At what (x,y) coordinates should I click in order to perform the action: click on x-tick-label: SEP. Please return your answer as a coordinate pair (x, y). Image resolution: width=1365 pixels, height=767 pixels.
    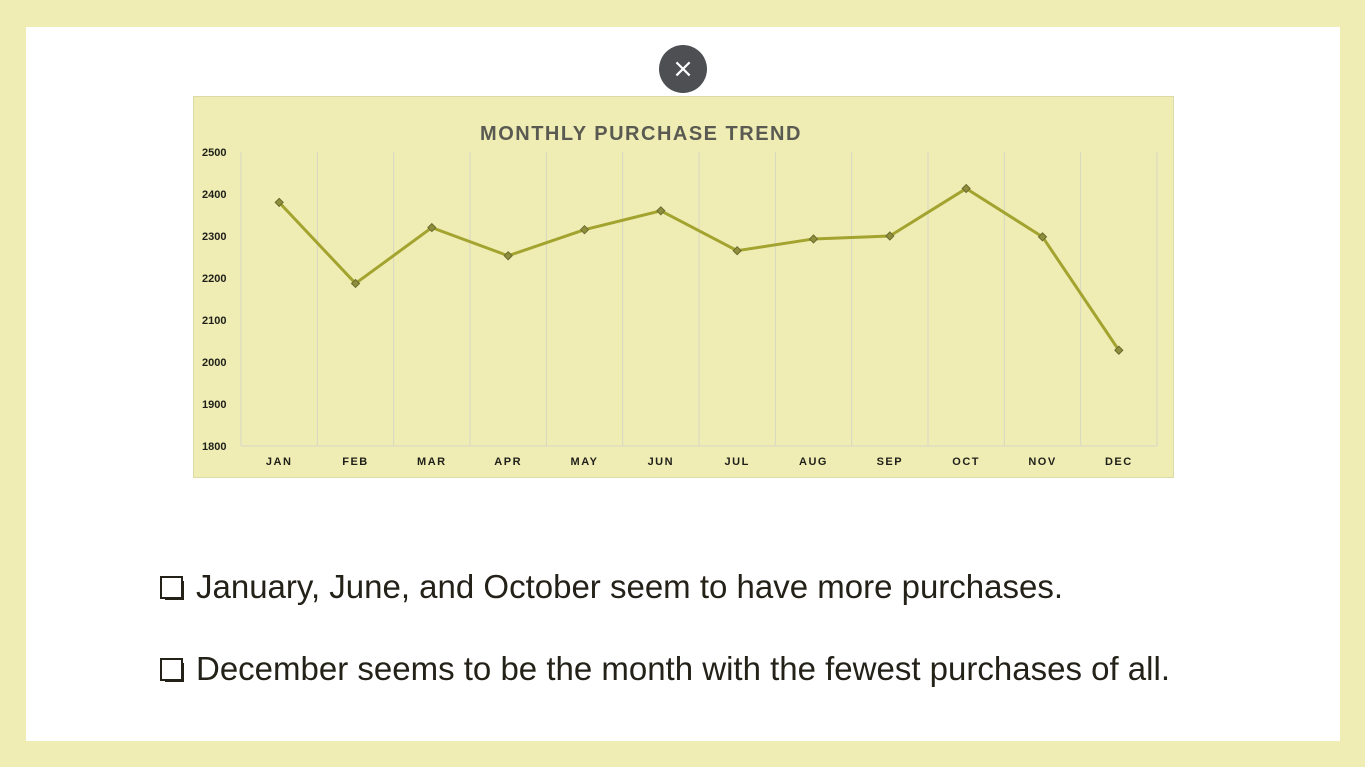
    Looking at the image, I should click on (890, 462).